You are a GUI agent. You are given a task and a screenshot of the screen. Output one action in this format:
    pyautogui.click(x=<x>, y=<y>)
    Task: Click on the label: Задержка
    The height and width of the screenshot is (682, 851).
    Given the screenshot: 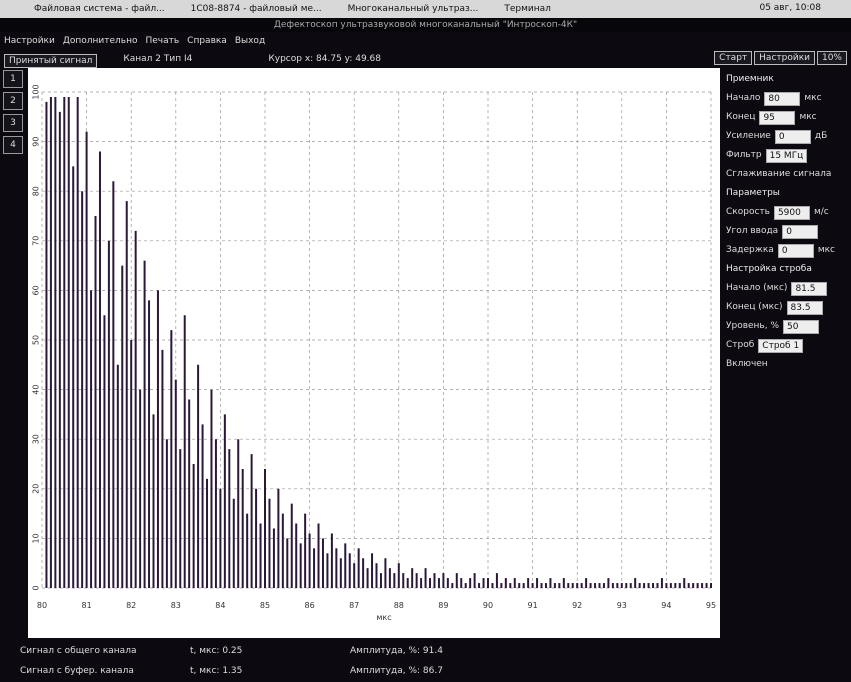 What is the action you would take?
    pyautogui.click(x=750, y=250)
    